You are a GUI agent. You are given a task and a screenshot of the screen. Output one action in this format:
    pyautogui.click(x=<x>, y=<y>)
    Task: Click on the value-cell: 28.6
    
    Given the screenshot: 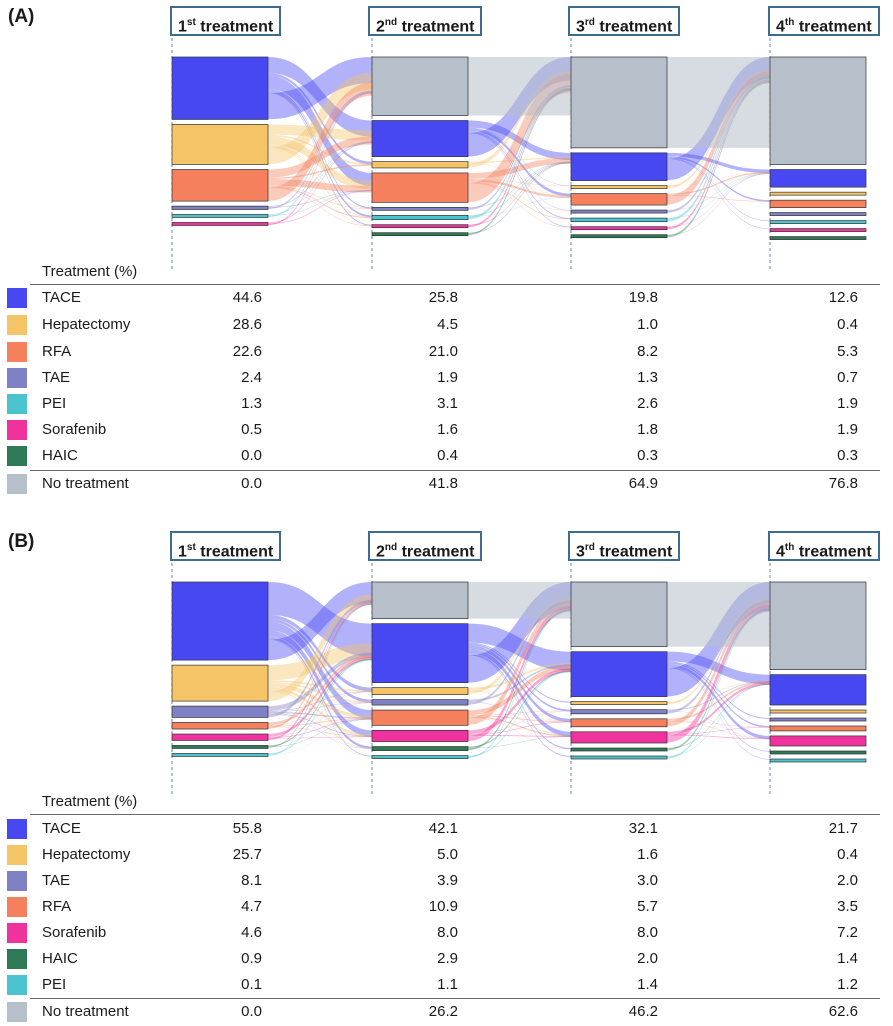 What is the action you would take?
    pyautogui.click(x=247, y=324)
    